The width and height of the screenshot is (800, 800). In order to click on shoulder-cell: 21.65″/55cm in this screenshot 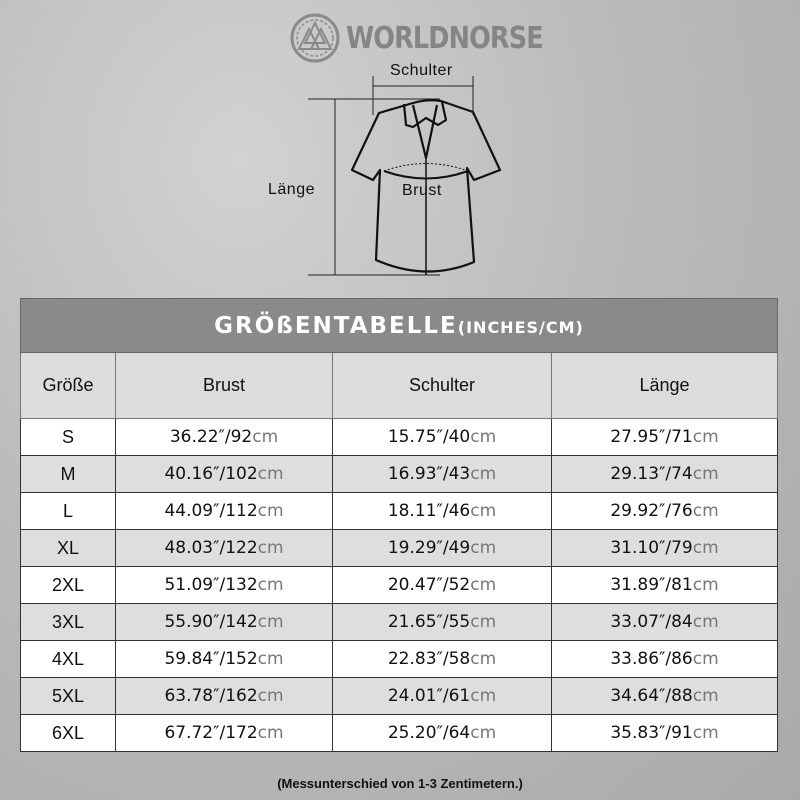, I will do `click(442, 622)`.